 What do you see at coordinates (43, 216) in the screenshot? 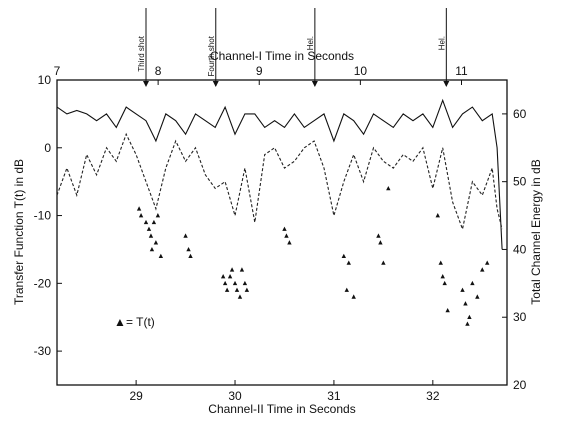
I see `left-tick-label: -10` at bounding box center [43, 216].